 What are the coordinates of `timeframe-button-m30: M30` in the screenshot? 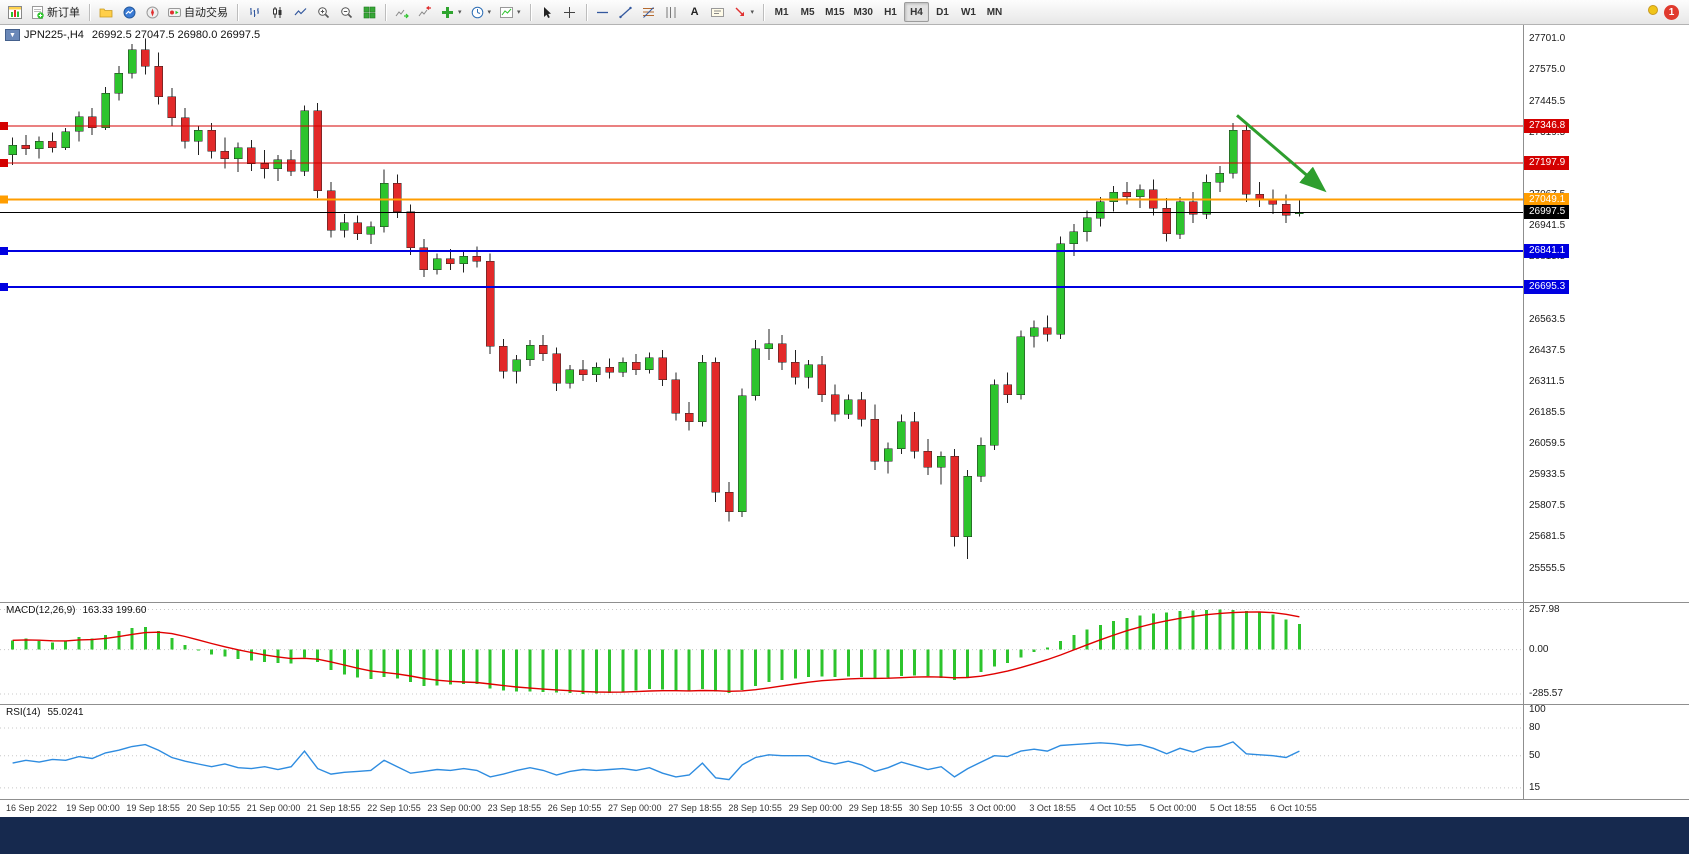 It's located at (863, 12).